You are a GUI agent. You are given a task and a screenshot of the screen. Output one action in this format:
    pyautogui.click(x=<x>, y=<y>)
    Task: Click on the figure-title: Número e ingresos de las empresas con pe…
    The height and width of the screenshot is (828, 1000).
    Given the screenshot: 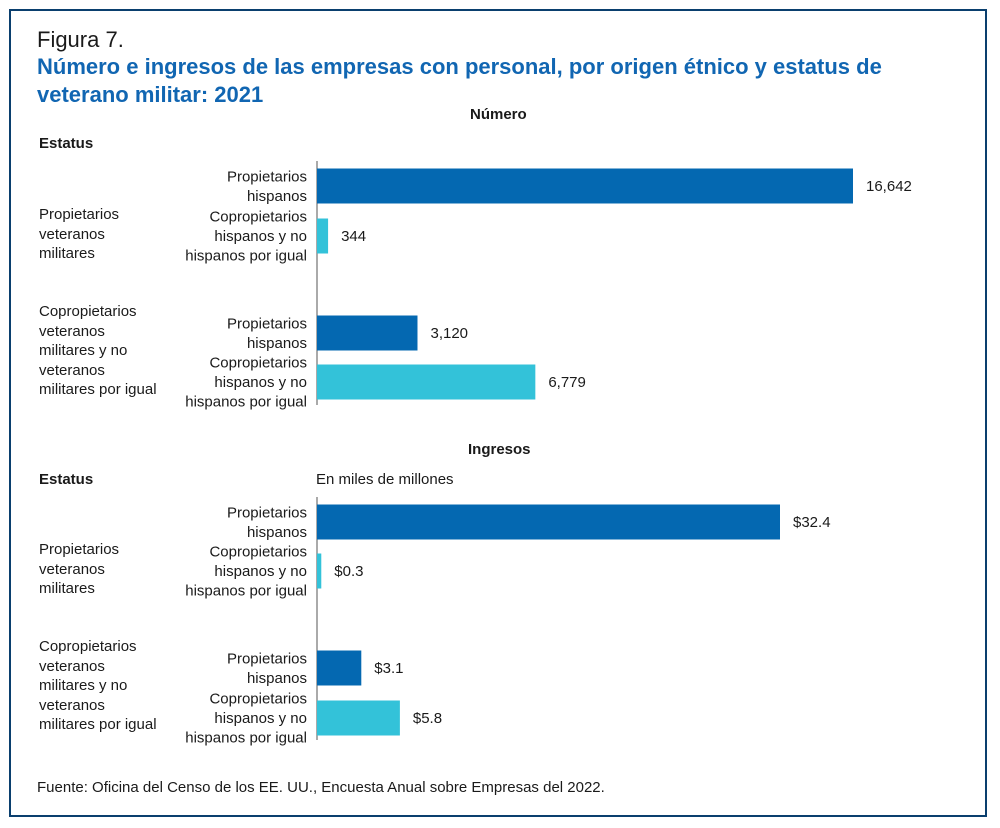 What is the action you would take?
    pyautogui.click(x=459, y=80)
    